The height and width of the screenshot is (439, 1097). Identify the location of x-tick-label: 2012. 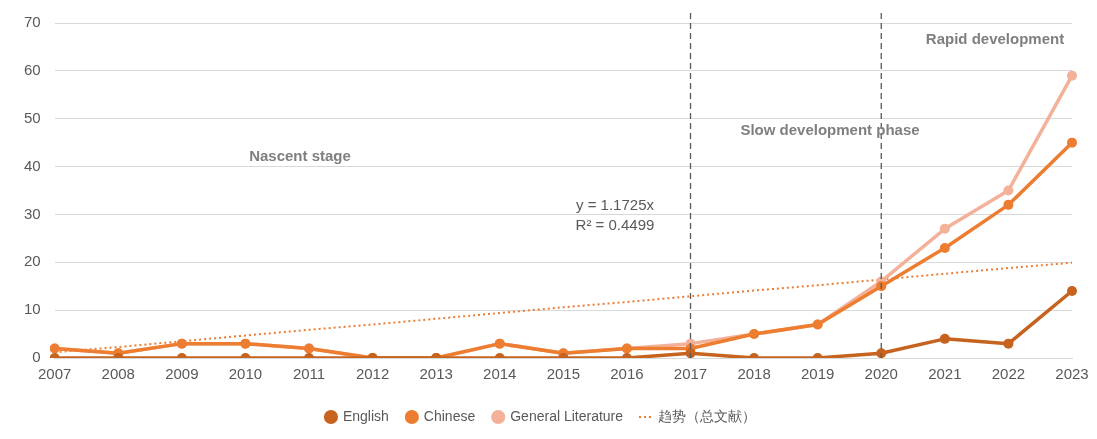
(372, 374).